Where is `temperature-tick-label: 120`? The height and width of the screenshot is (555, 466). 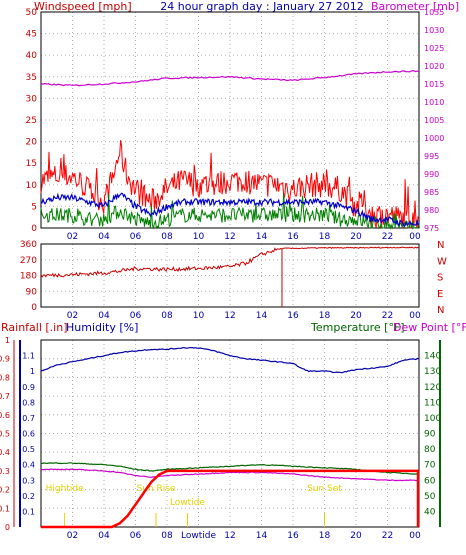
temperature-tick-label: 120 is located at coordinates (432, 388).